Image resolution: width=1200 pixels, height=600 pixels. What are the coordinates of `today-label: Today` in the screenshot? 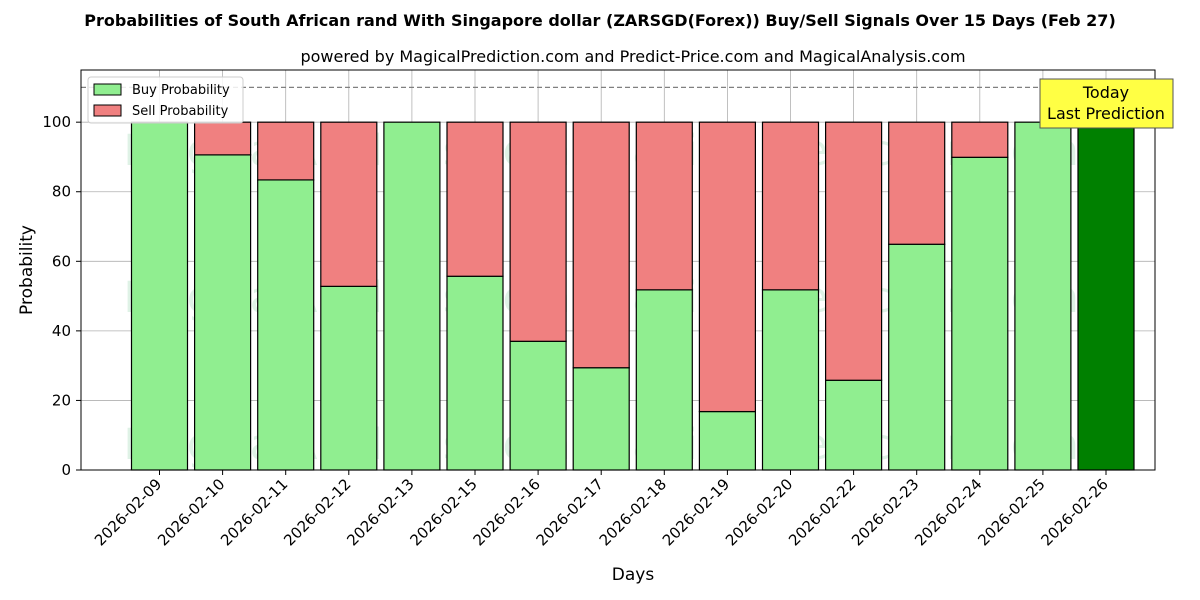 It's located at (1105, 92).